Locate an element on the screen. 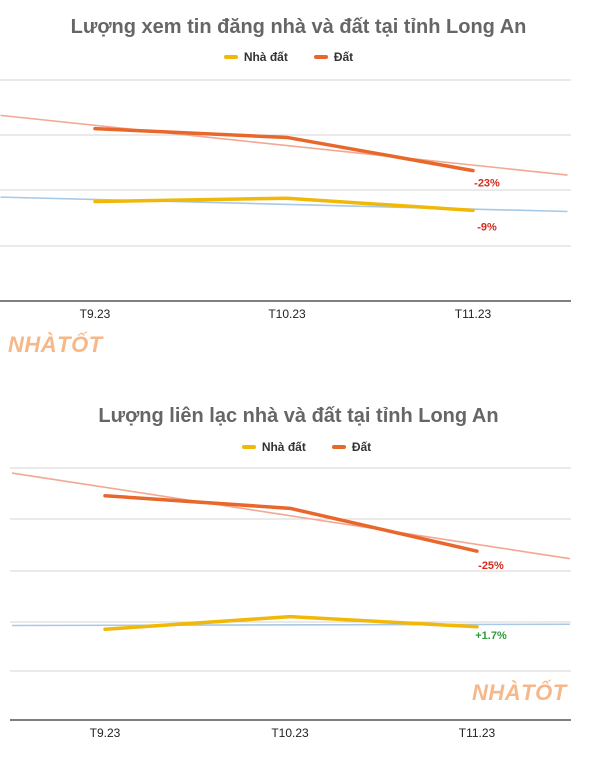 The image size is (597, 757). data-label-nha-dat: +1.7% is located at coordinates (491, 636).